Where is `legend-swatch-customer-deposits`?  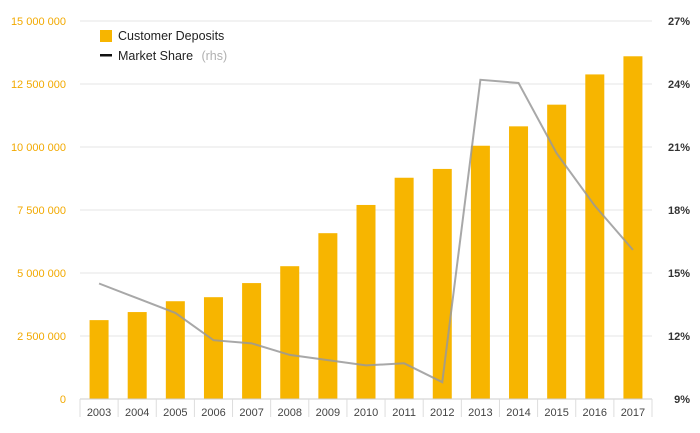
legend-swatch-customer-deposits is located at coordinates (106, 36).